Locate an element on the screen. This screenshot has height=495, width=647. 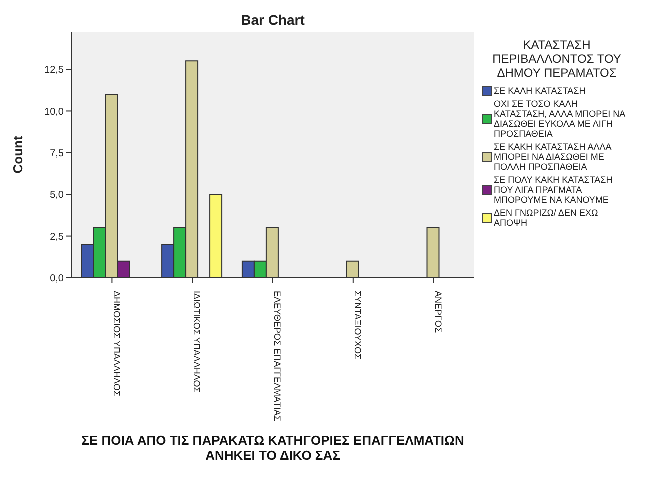
y-tick-label: 12,5 is located at coordinates (54, 70).